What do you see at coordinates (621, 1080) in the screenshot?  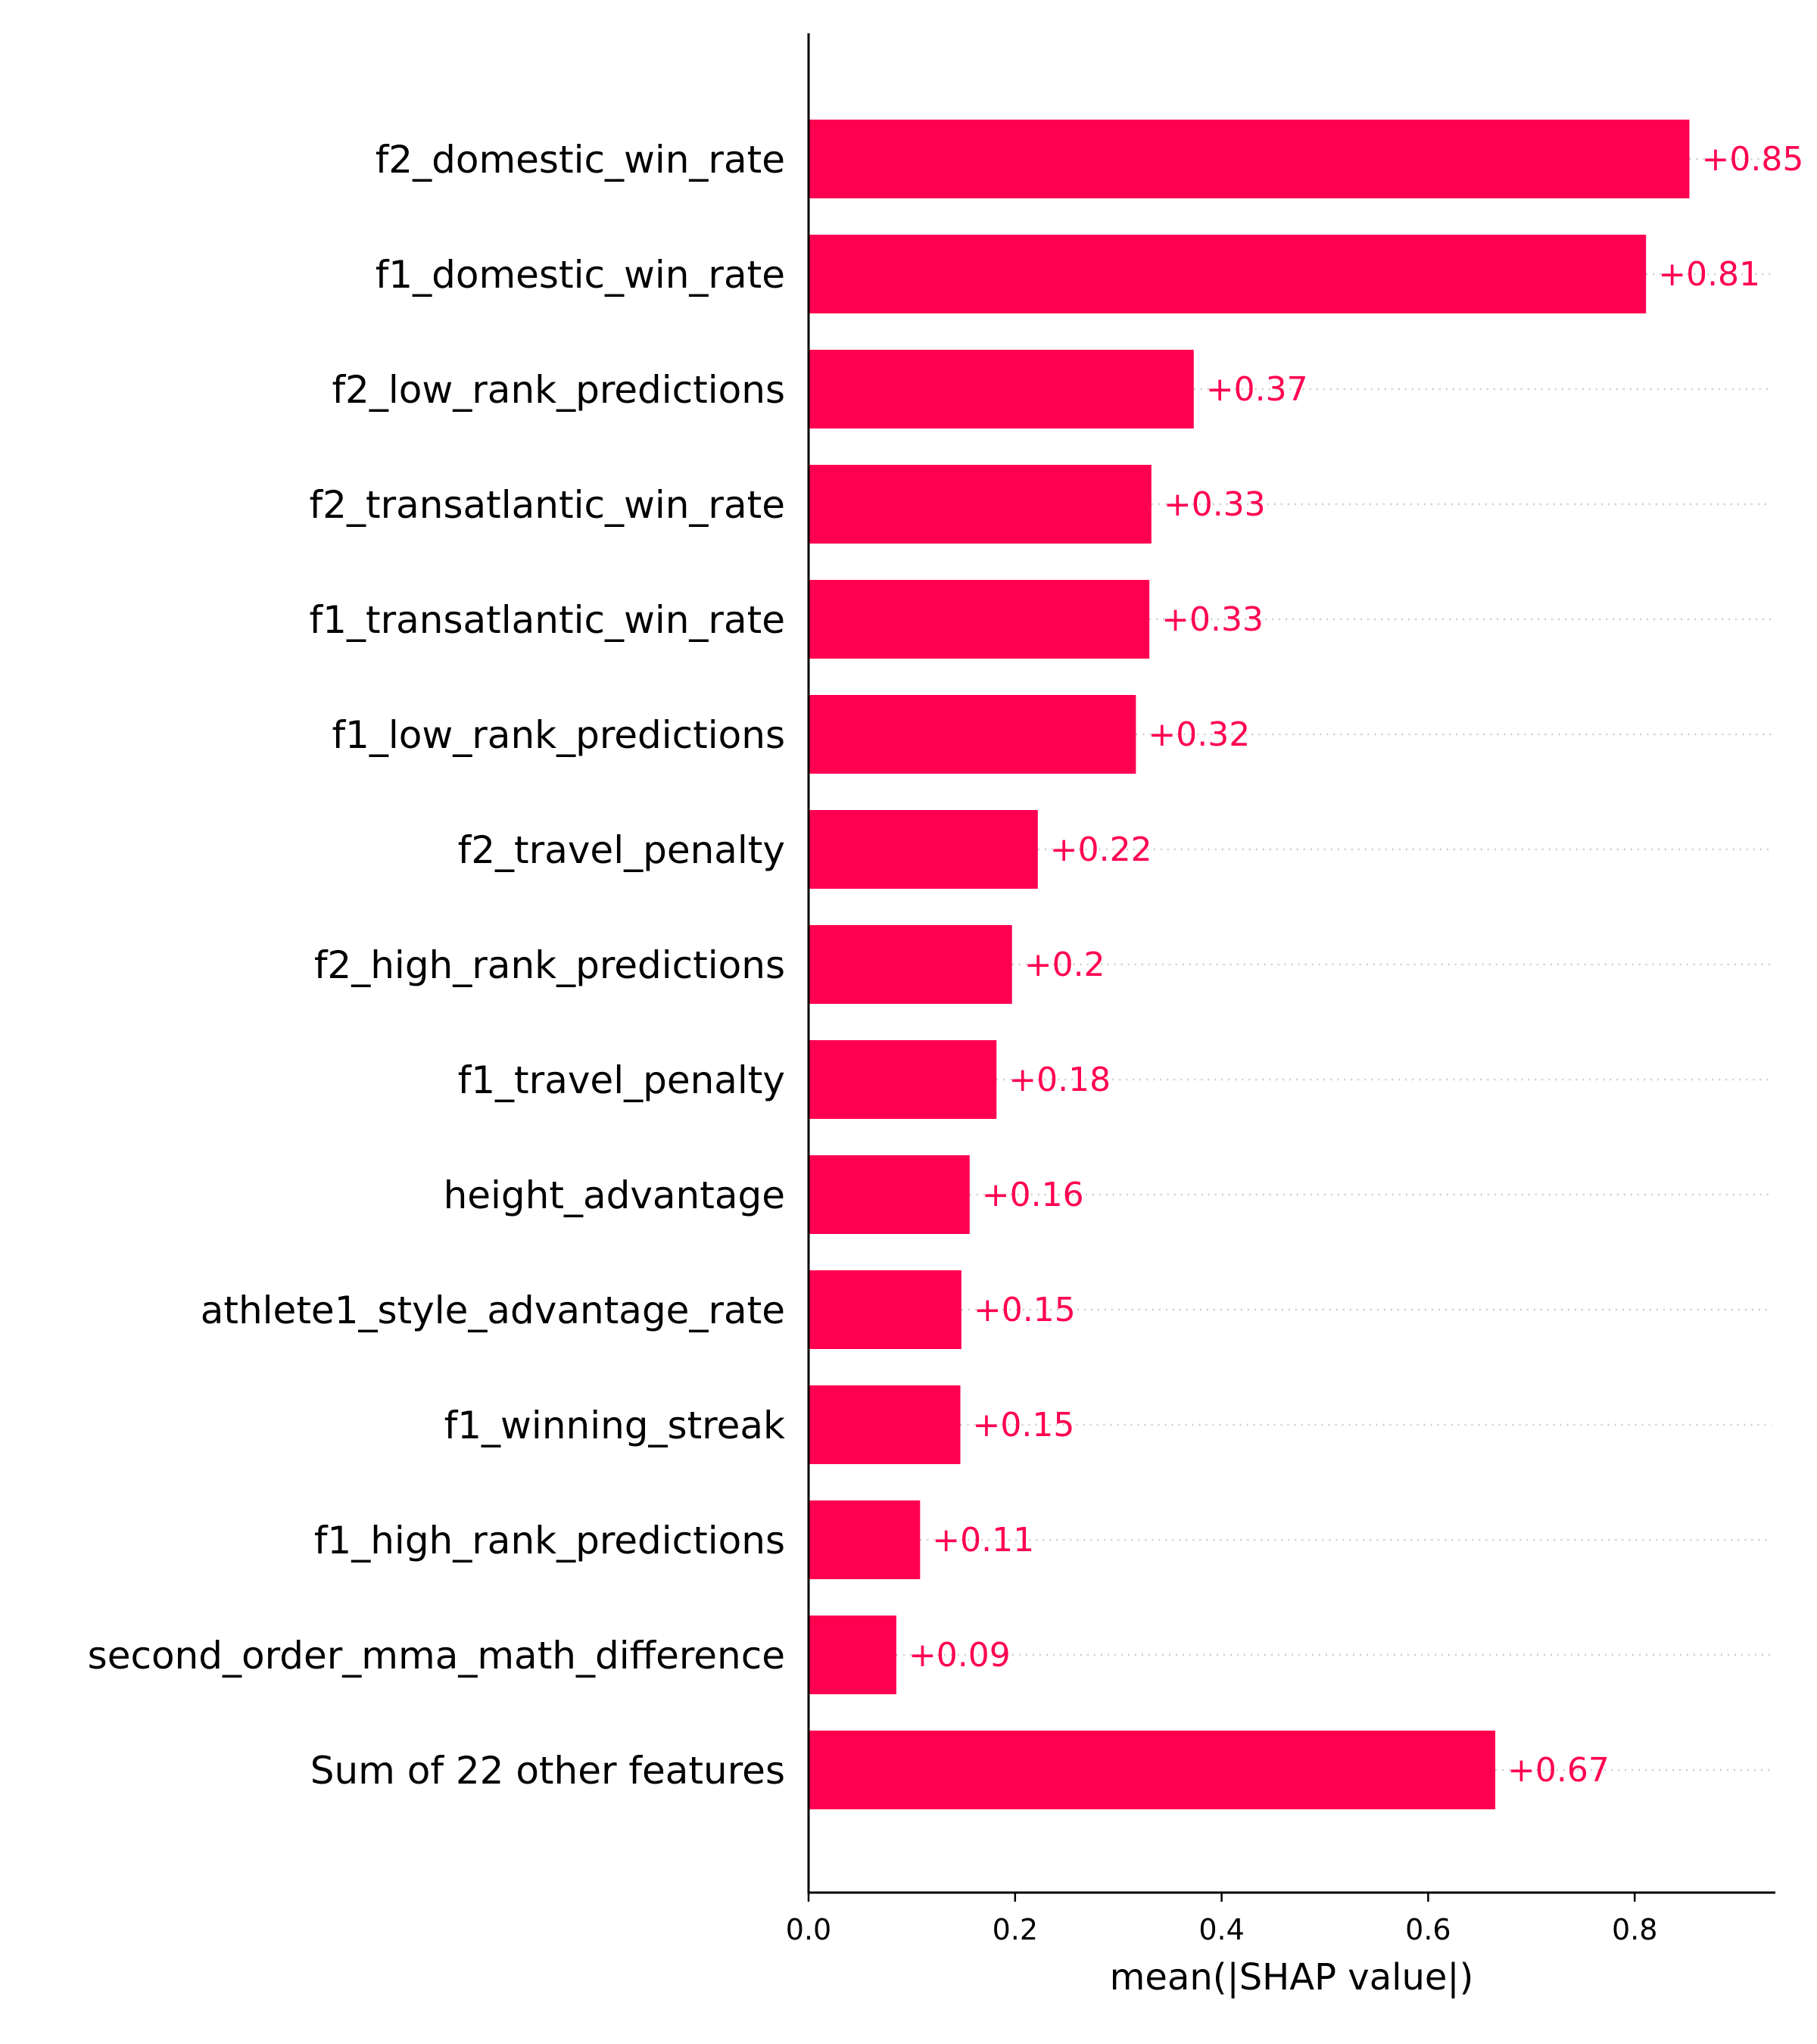 I see `category-label: f1_travel_penalty` at bounding box center [621, 1080].